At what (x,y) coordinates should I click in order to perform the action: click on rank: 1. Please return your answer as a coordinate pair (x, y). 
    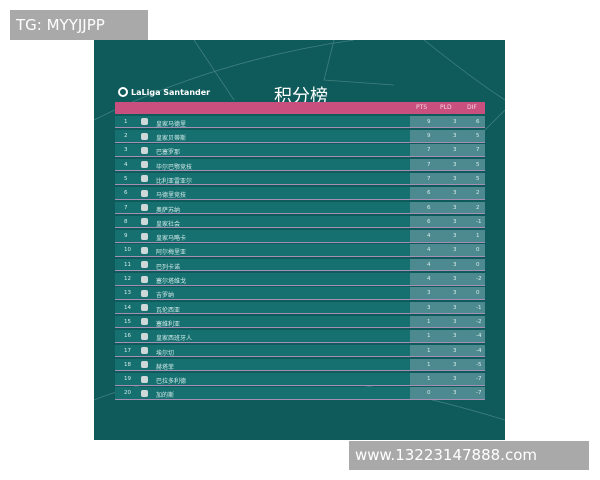
    Looking at the image, I should click on (126, 121).